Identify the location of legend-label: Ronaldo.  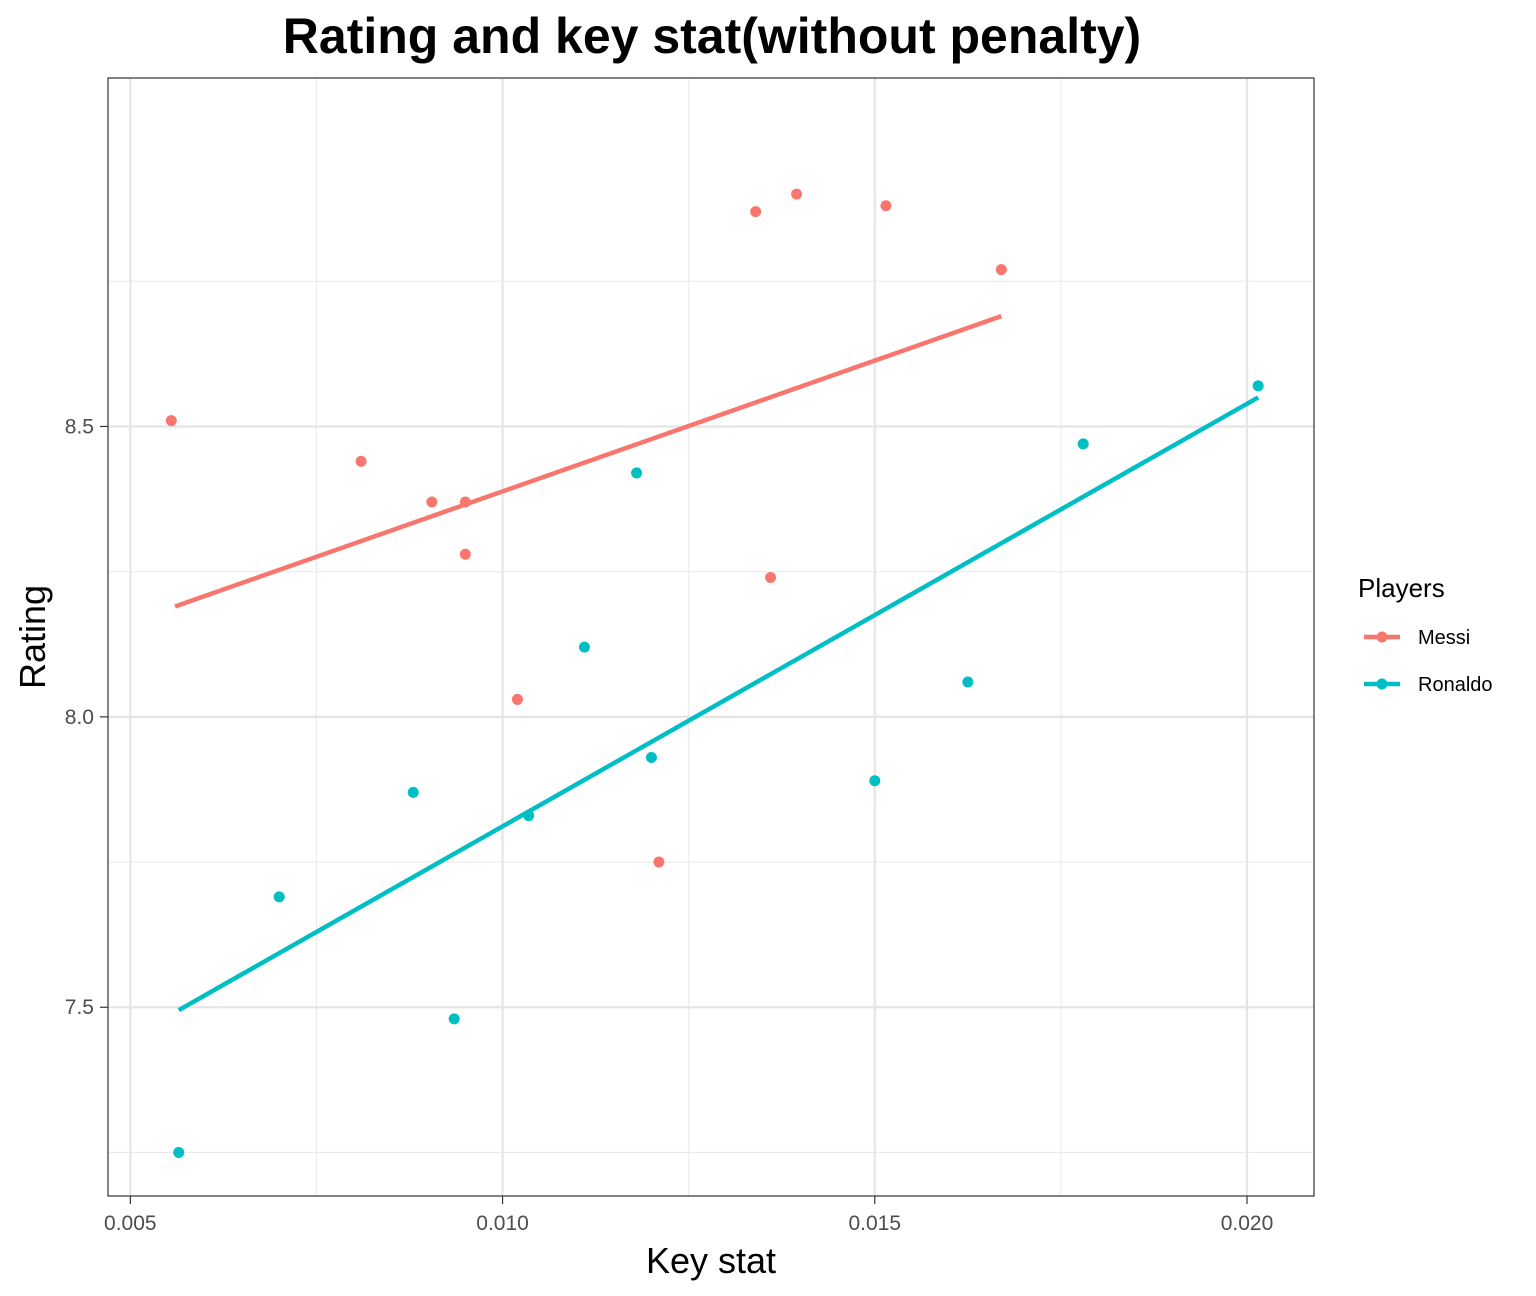
(1455, 685).